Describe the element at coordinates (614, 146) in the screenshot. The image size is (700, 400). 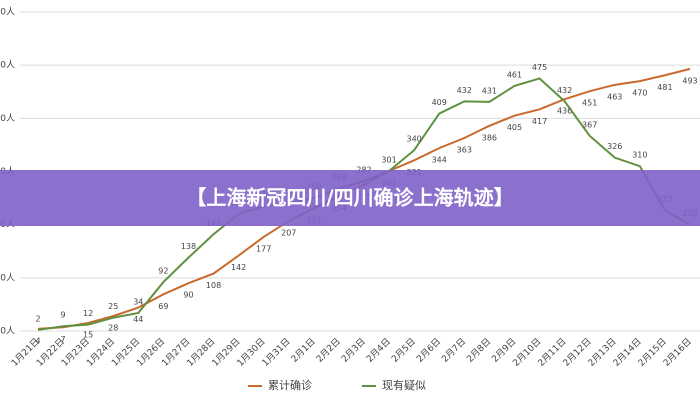
I see `data-label: 326` at that location.